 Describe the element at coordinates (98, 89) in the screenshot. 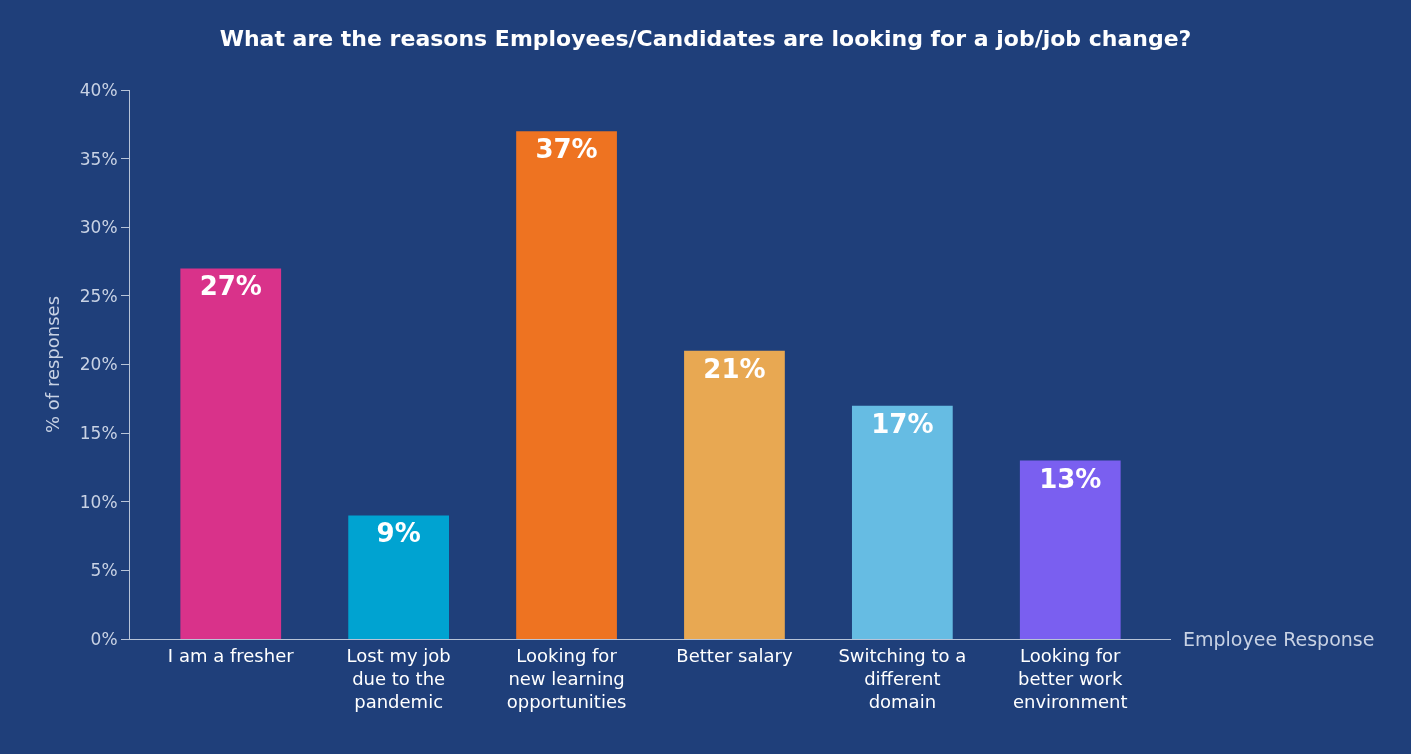

I see `y-tick-label: 40%` at that location.